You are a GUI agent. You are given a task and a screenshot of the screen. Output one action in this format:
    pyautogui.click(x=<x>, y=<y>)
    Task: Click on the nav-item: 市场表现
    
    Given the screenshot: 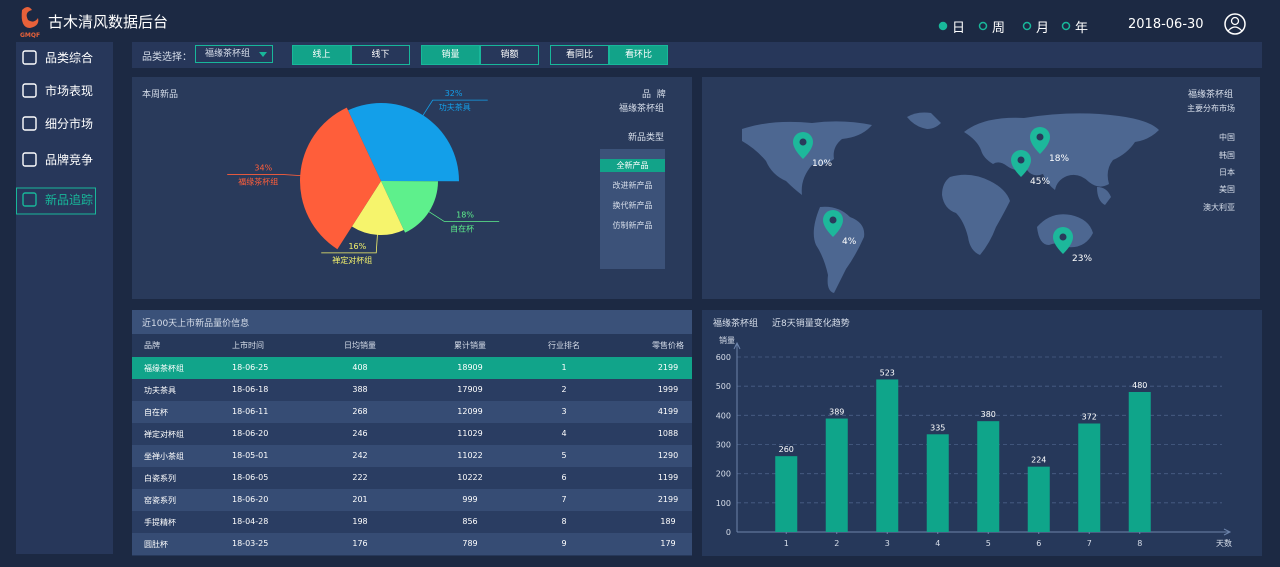 What is the action you would take?
    pyautogui.click(x=69, y=91)
    